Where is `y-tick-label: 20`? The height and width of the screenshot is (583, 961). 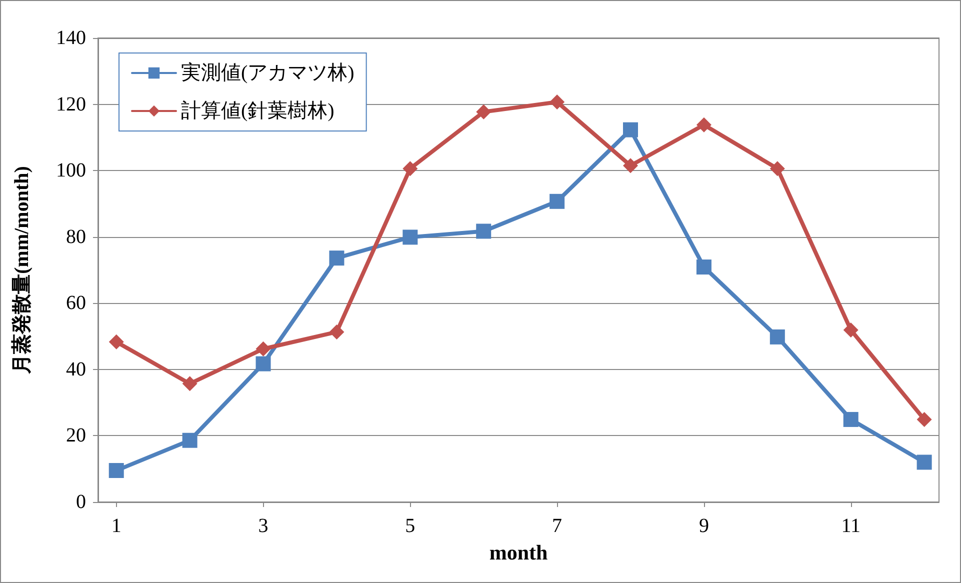
y-tick-label: 20 is located at coordinates (76, 435).